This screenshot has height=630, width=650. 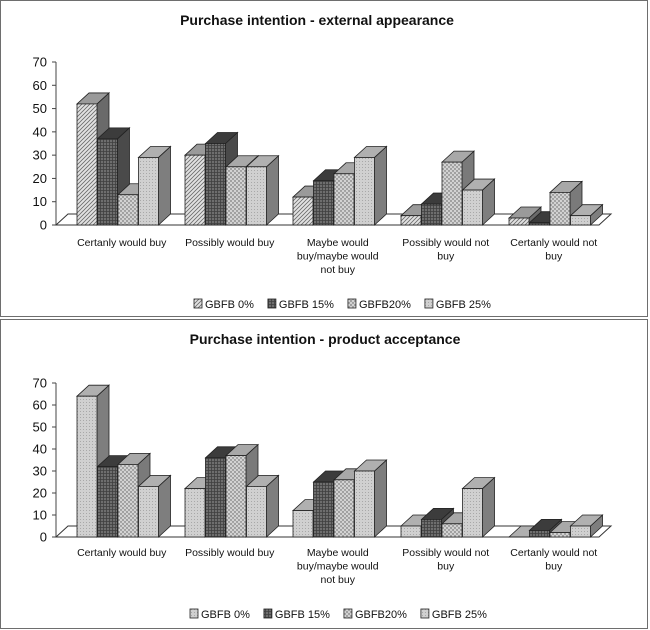 I want to click on chart-title: Purchase intention - product acceptance, so click(x=325, y=339).